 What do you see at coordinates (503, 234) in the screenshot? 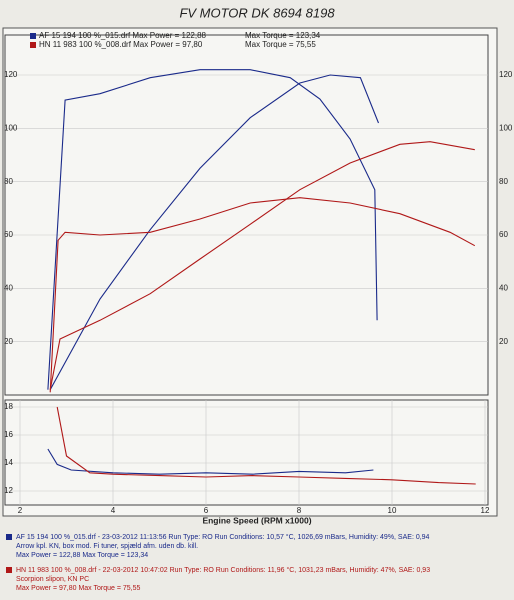
I see `y2-tick-label: 60` at bounding box center [503, 234].